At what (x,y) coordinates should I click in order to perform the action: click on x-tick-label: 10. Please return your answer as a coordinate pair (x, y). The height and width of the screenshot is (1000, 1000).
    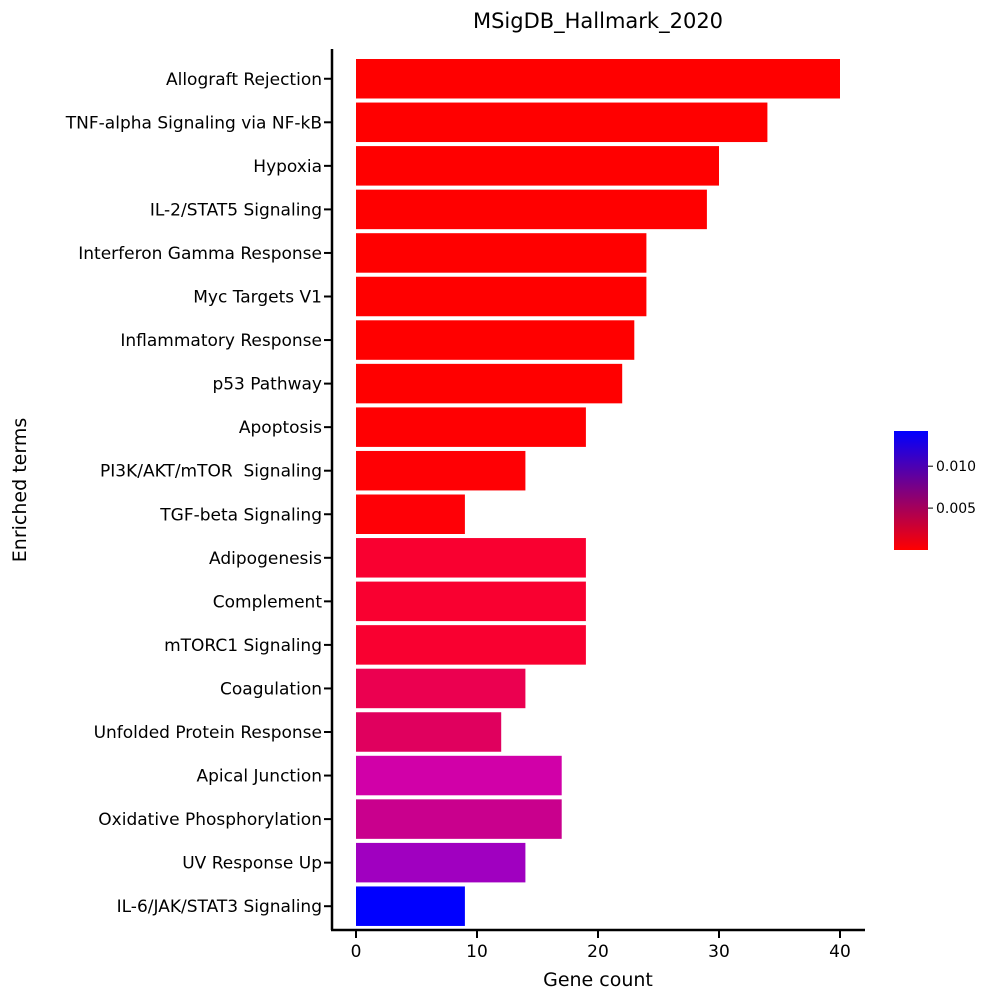
    Looking at the image, I should click on (477, 952).